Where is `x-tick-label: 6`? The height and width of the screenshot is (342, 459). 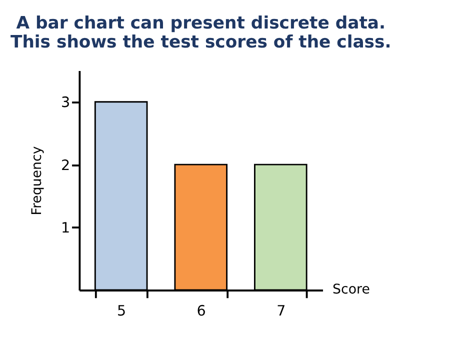
x-tick-label: 6 is located at coordinates (201, 311).